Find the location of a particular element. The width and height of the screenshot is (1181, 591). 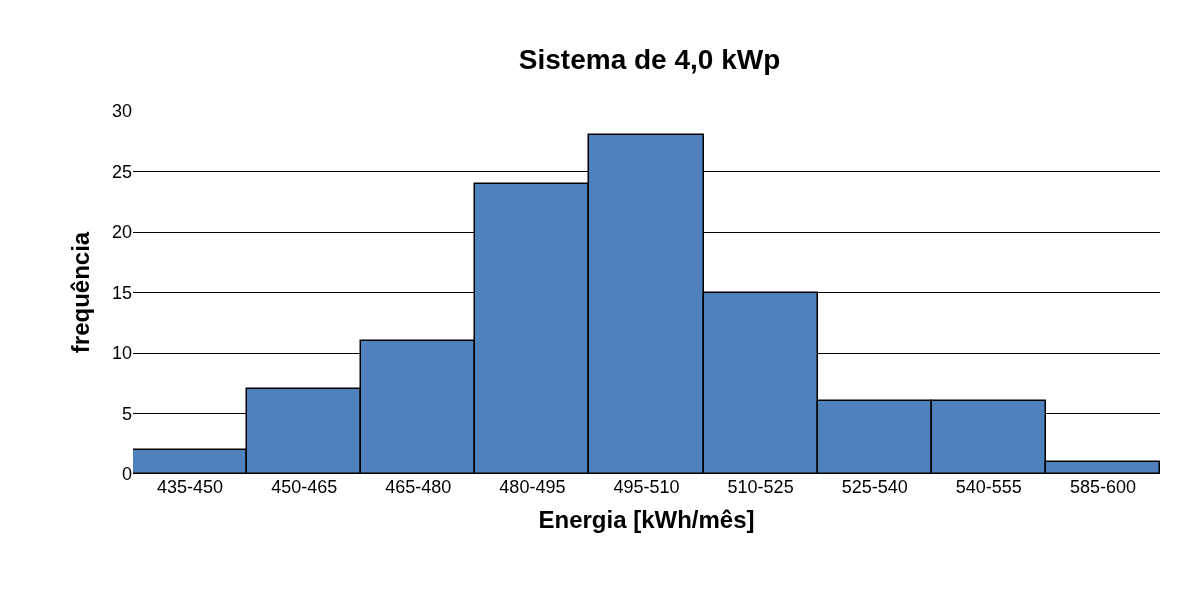

y-tick-label: 15 is located at coordinates (121, 292).